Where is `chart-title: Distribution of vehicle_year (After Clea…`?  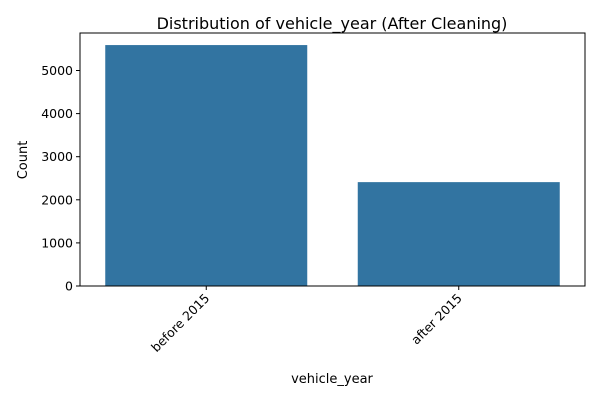 chart-title: Distribution of vehicle_year (After Clea… is located at coordinates (332, 24).